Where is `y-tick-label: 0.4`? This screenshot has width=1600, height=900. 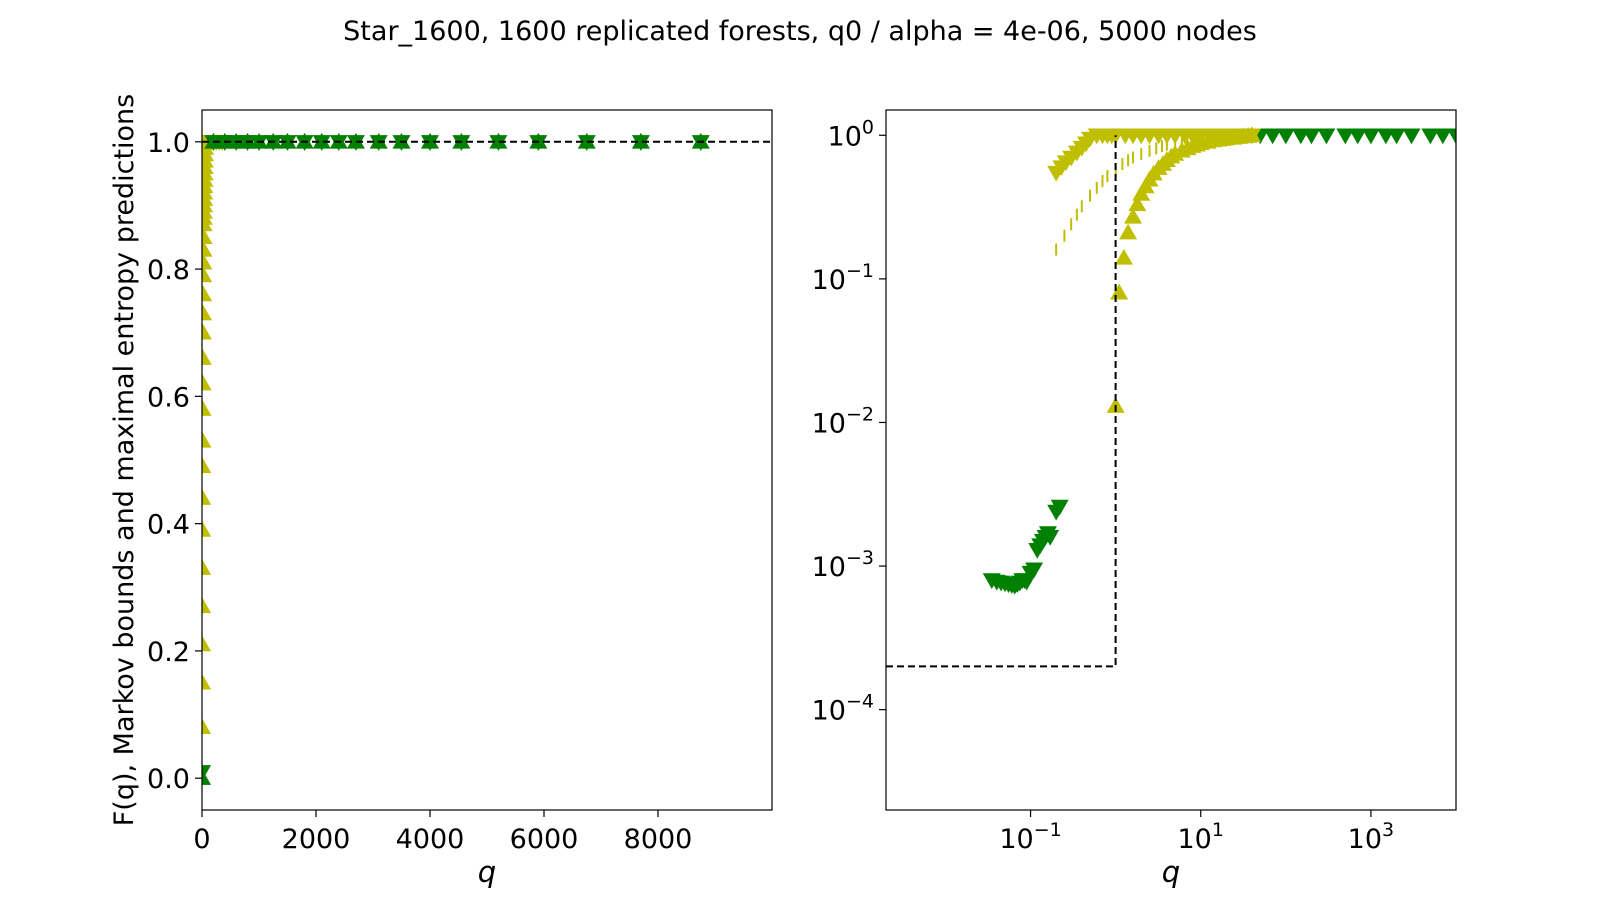
y-tick-label: 0.4 is located at coordinates (168, 525).